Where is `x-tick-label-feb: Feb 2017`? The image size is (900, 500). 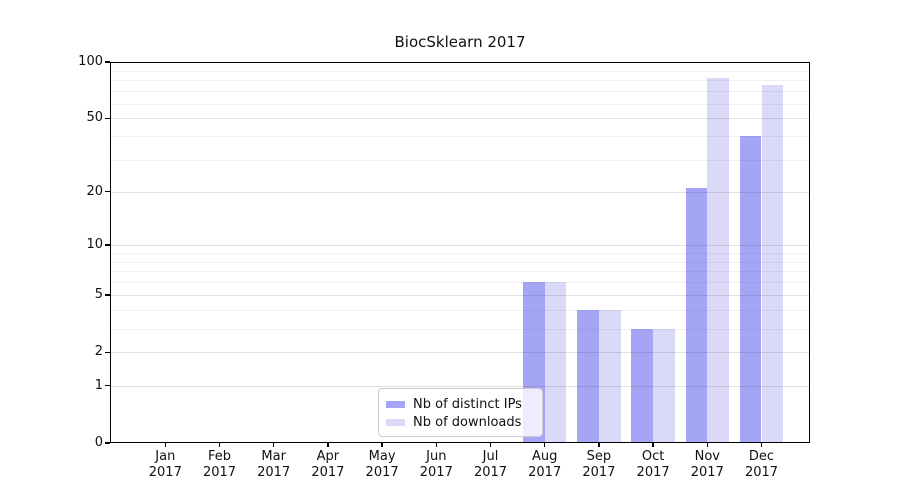 x-tick-label-feb: Feb 2017 is located at coordinates (220, 465).